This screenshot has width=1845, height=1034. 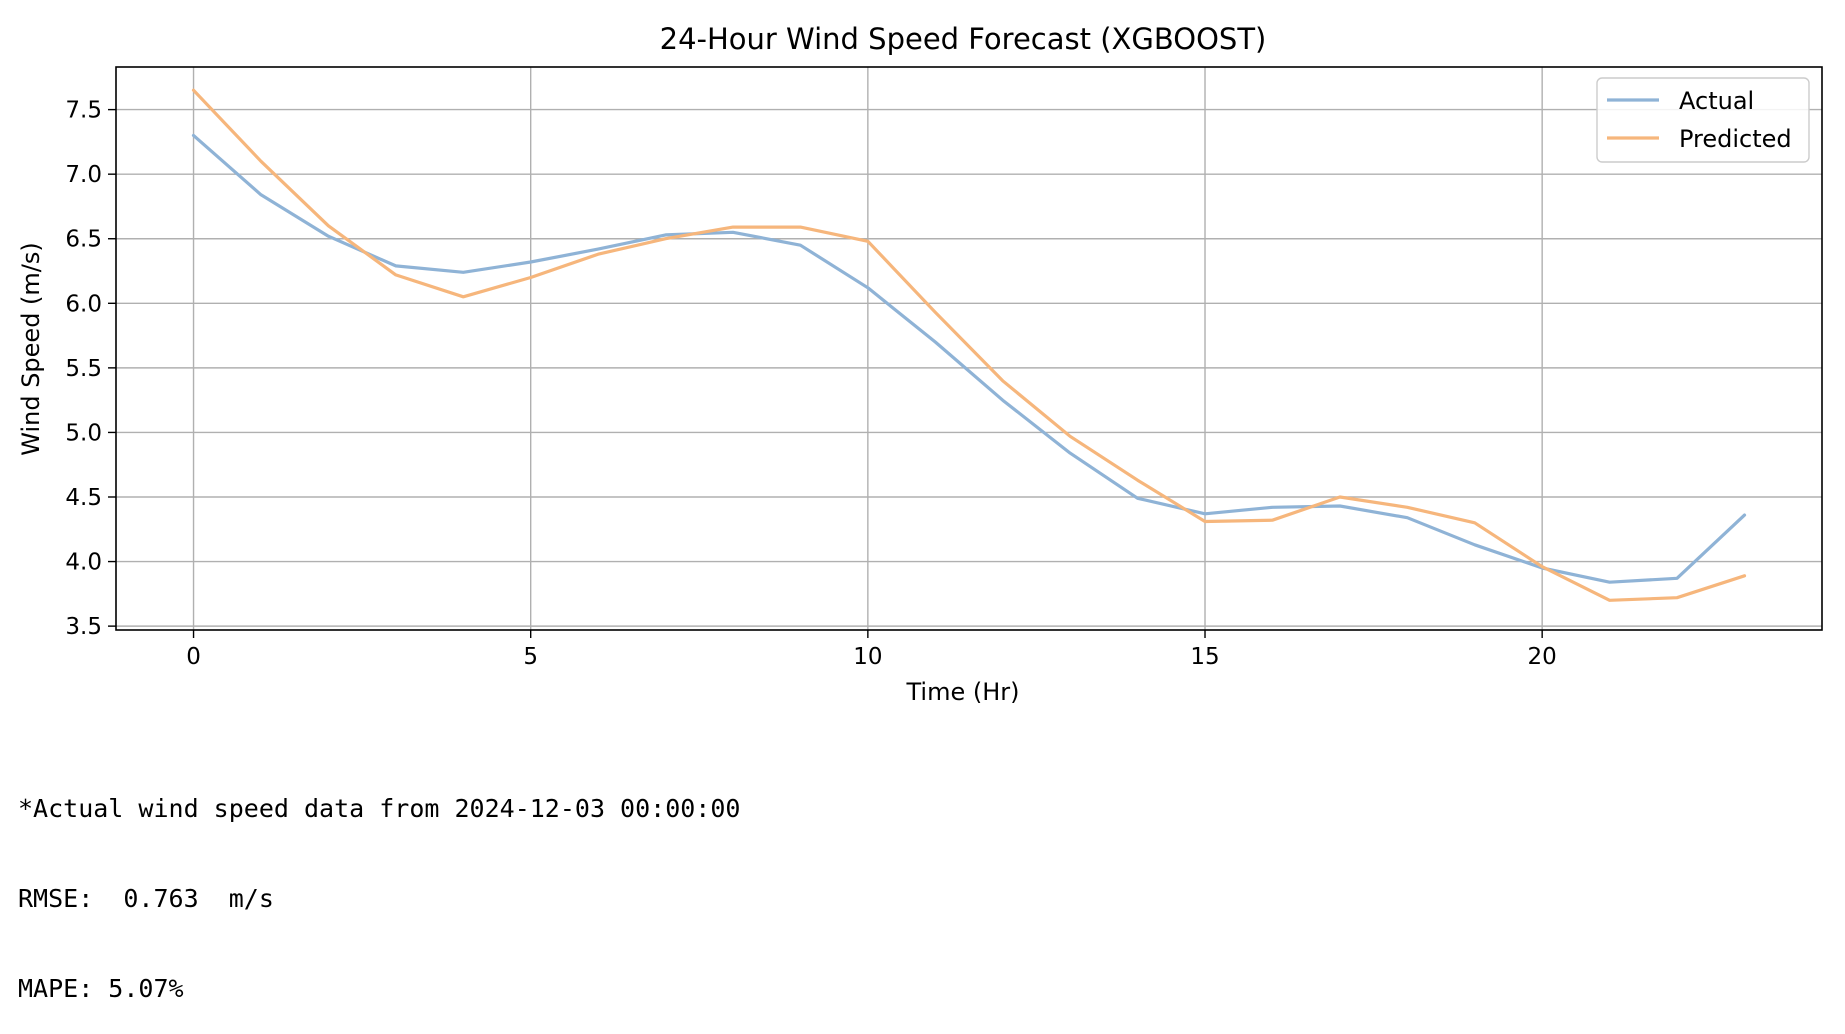 I want to click on legend-label: Actual, so click(x=1716, y=101).